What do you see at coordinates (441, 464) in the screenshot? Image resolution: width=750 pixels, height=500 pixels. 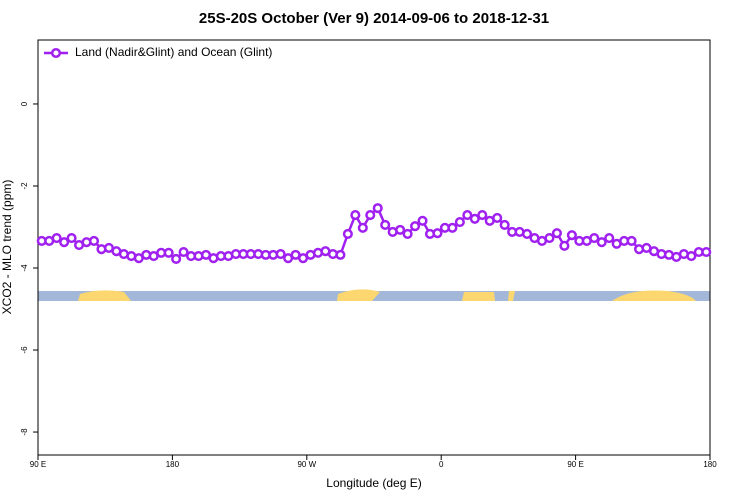 I see `x-tick-label: 0` at bounding box center [441, 464].